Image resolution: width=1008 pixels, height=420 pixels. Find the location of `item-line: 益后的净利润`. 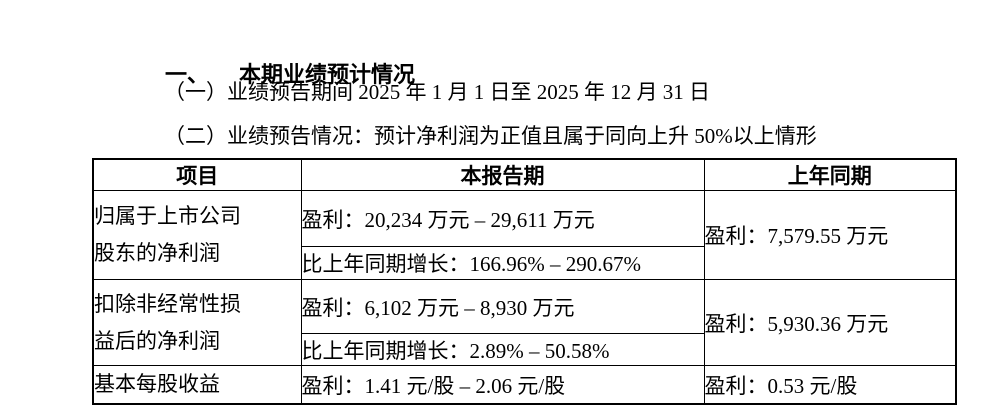

item-line: 益后的净利润 is located at coordinates (157, 340).